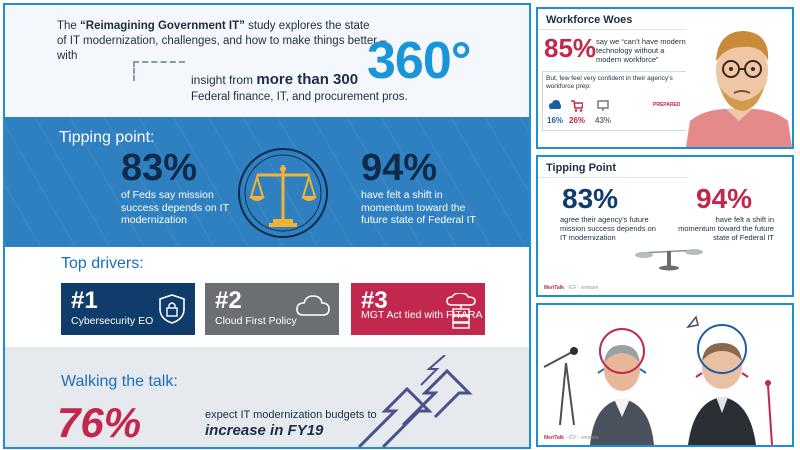 This screenshot has height=450, width=800. Describe the element at coordinates (589, 20) in the screenshot. I see `slide-title: Workforce Woes` at that location.